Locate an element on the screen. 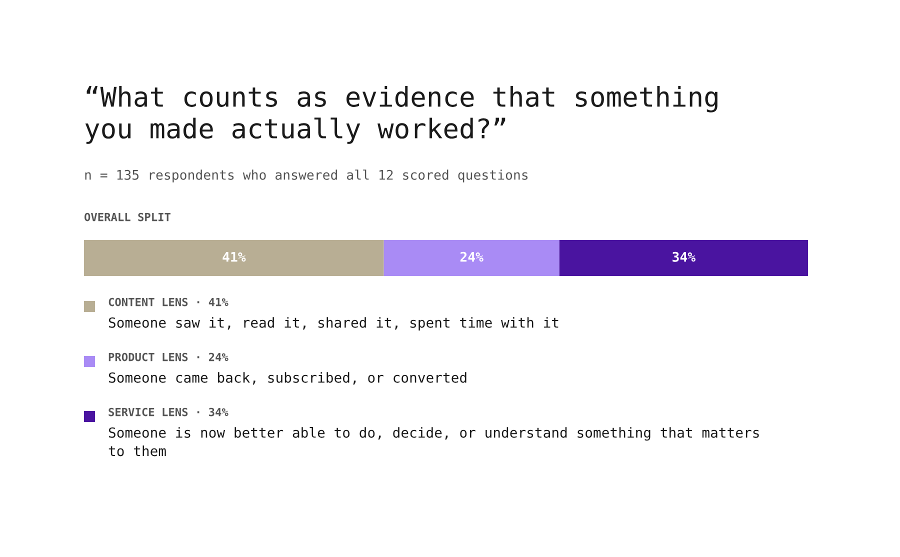 The width and height of the screenshot is (900, 557). data-label: 34% is located at coordinates (684, 257).